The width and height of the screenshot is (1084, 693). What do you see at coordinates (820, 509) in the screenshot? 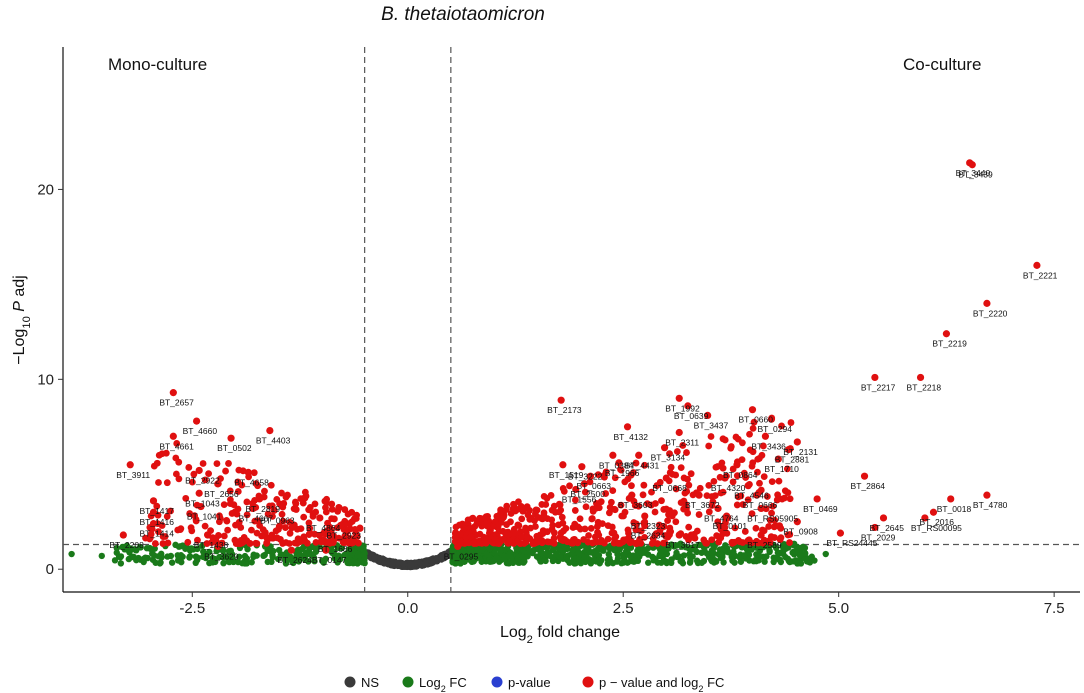
I see `gene-label: BT_0469` at bounding box center [820, 509].